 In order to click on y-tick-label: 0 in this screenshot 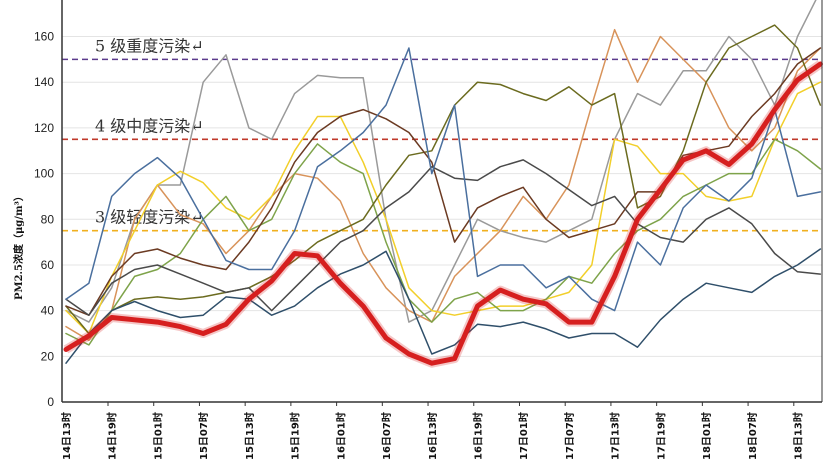, I will do `click(50, 402)`.